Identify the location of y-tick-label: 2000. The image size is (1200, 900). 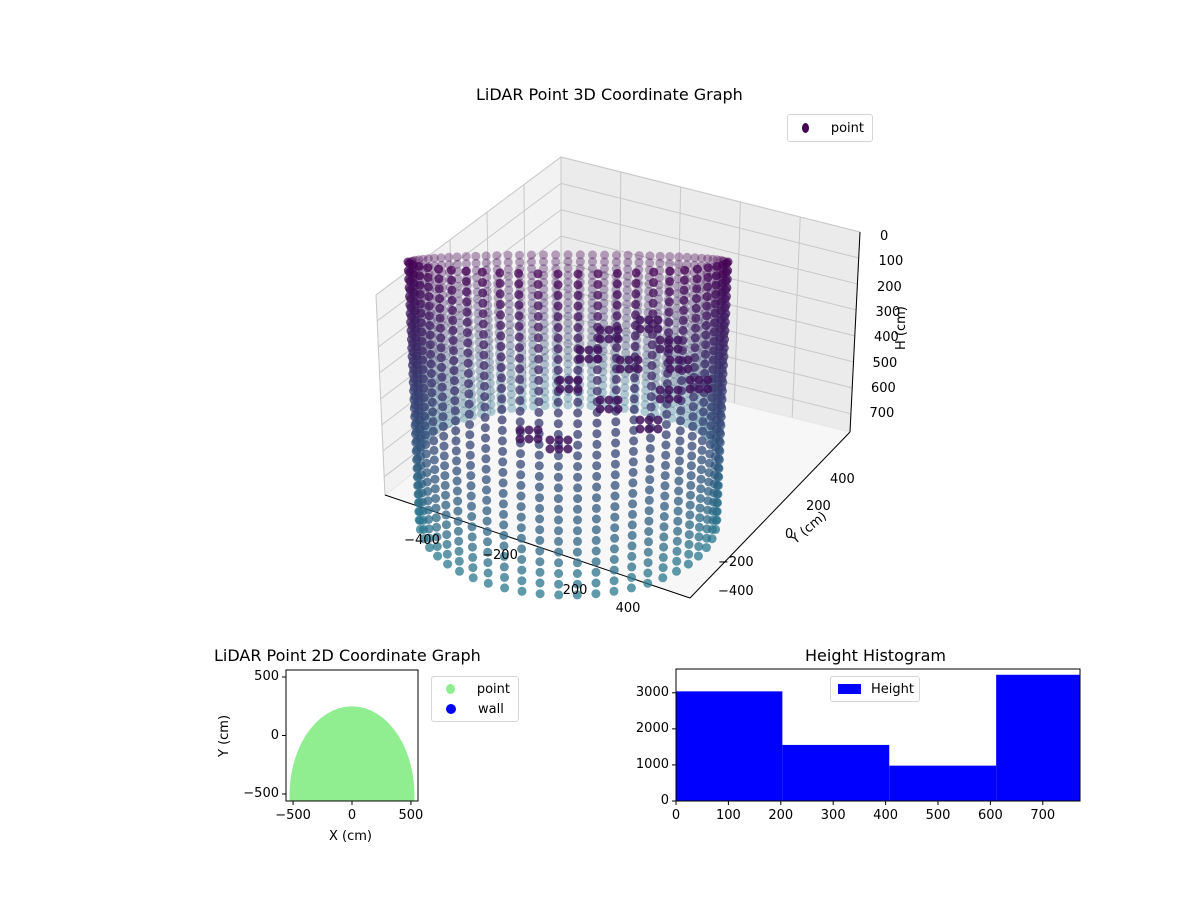
(652, 728).